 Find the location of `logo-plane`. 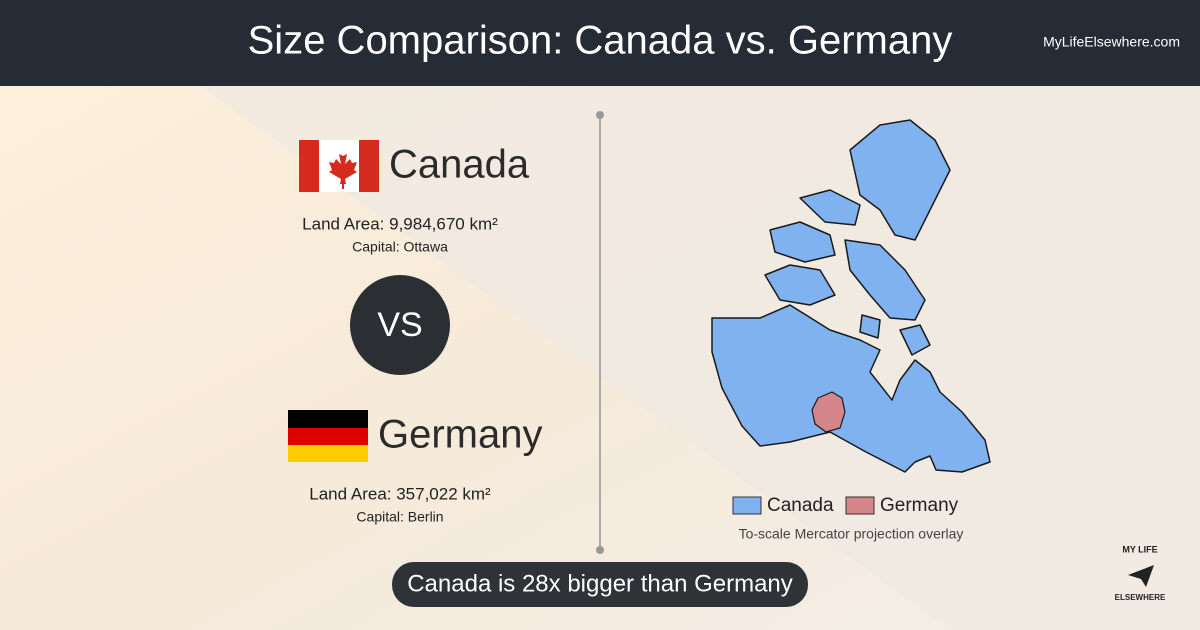

logo-plane is located at coordinates (1141, 576).